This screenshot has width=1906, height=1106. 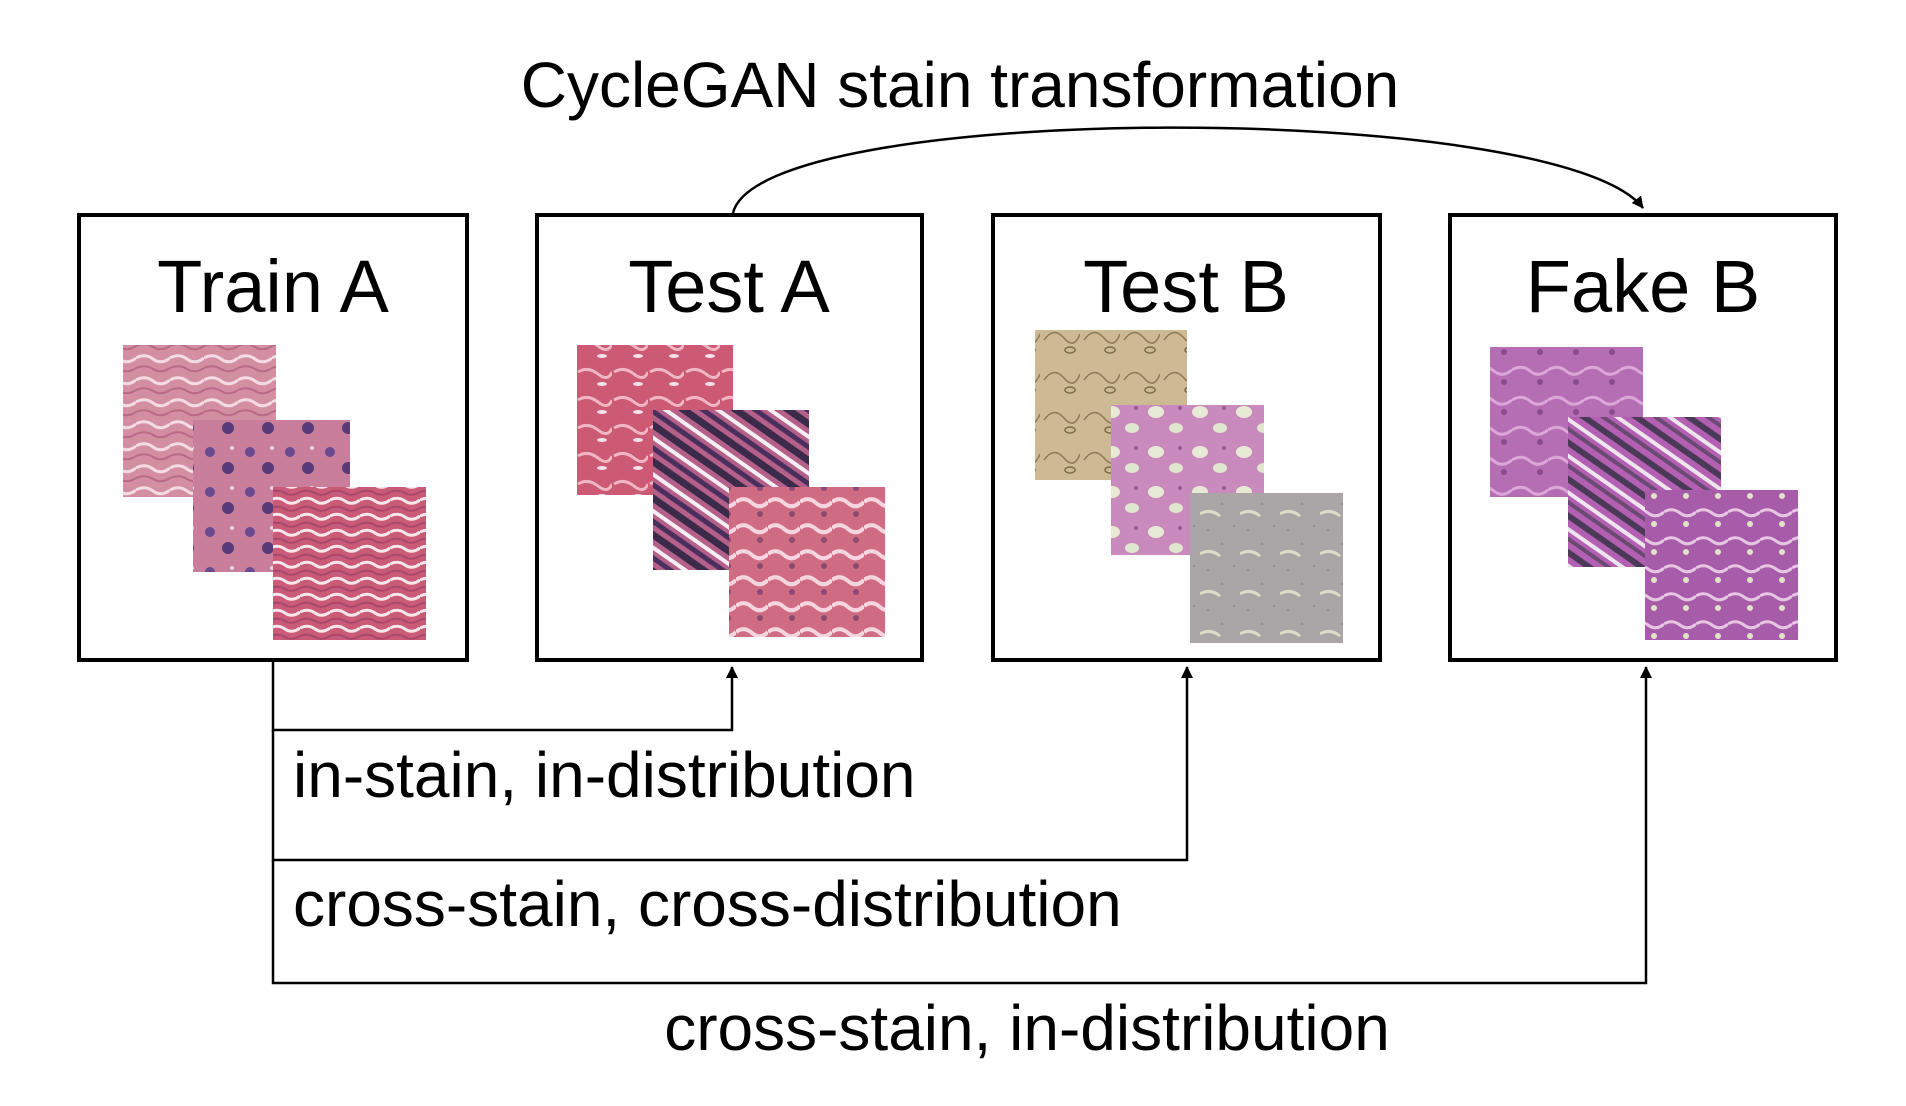 What do you see at coordinates (504, 696) in the screenshot?
I see `connector-train-to-test-a` at bounding box center [504, 696].